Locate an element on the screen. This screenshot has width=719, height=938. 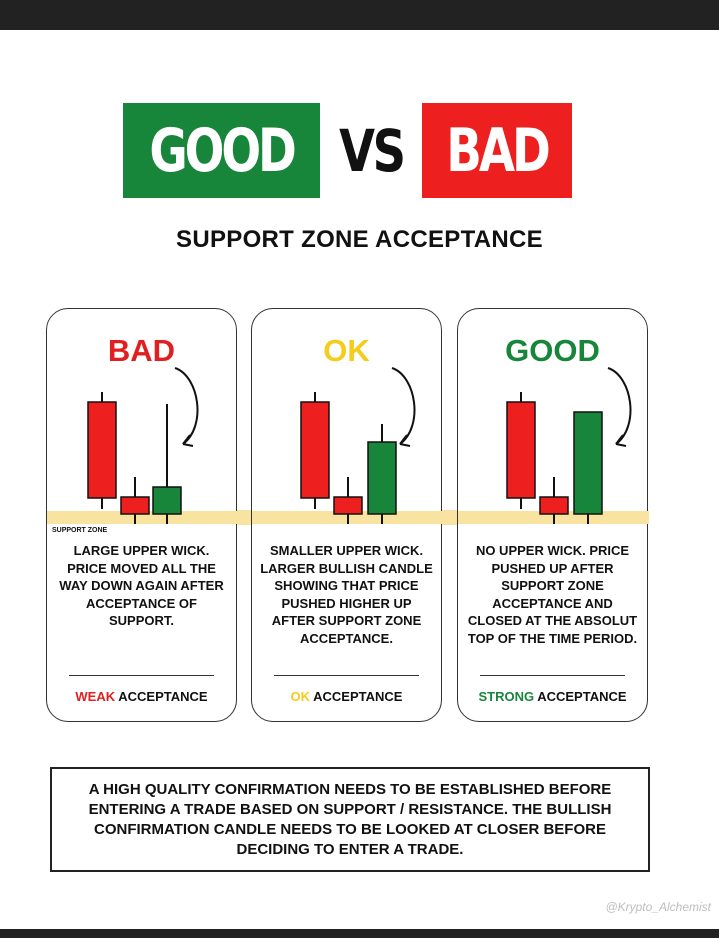
title-row: GOOD VS BAD is located at coordinates (359, 150).